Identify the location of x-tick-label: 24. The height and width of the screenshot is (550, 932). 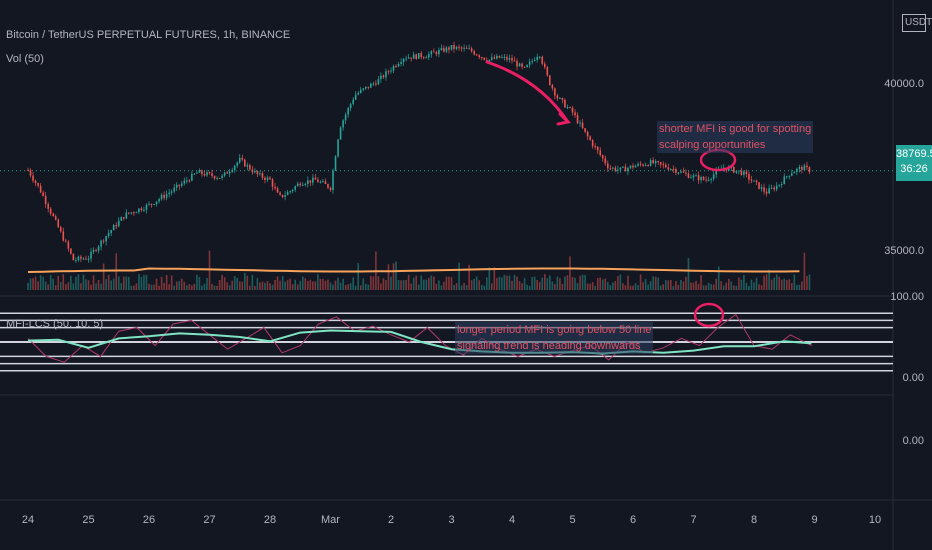
(28, 520).